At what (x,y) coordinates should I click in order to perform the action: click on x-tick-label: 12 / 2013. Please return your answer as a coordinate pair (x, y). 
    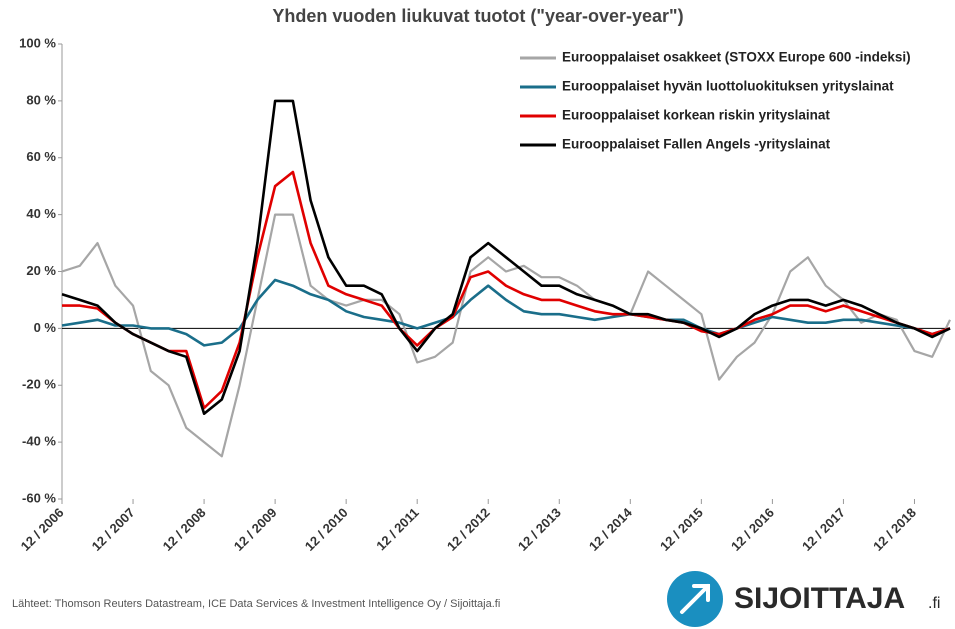
    Looking at the image, I should click on (539, 529).